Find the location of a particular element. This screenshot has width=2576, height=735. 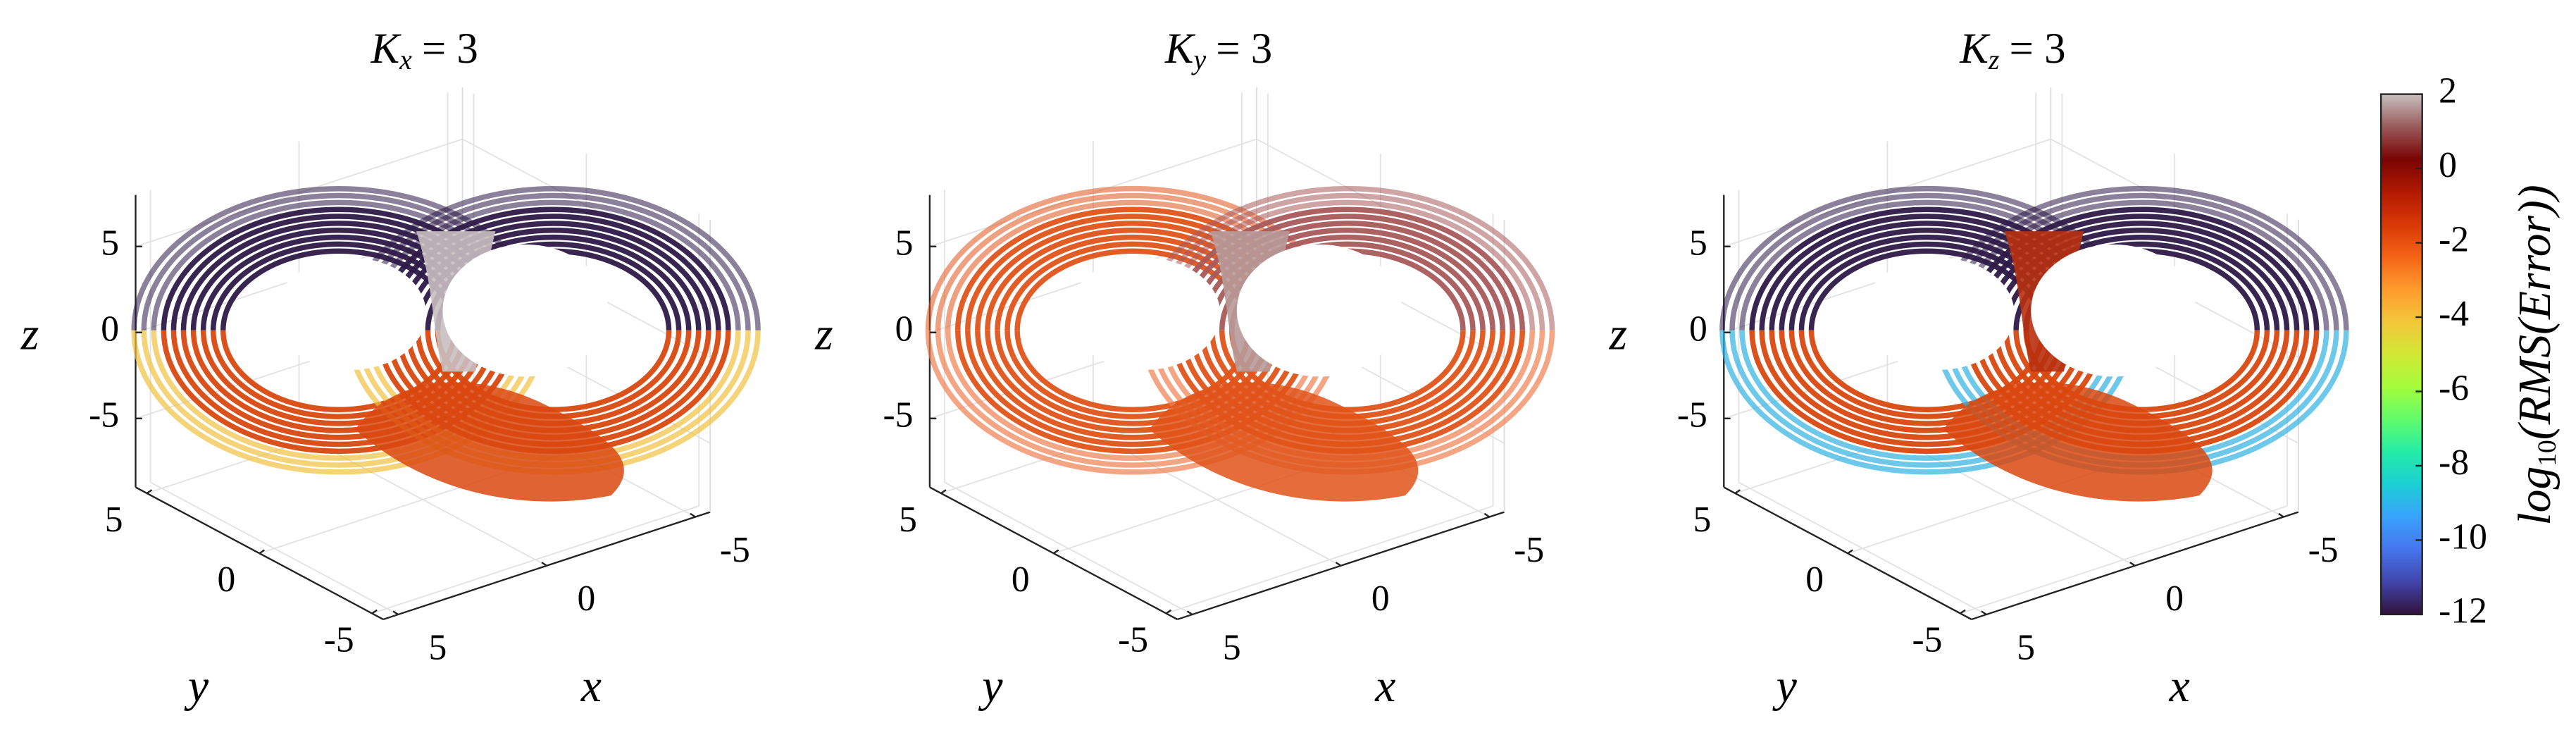

colorbar-tick-label: -4 is located at coordinates (2454, 314).